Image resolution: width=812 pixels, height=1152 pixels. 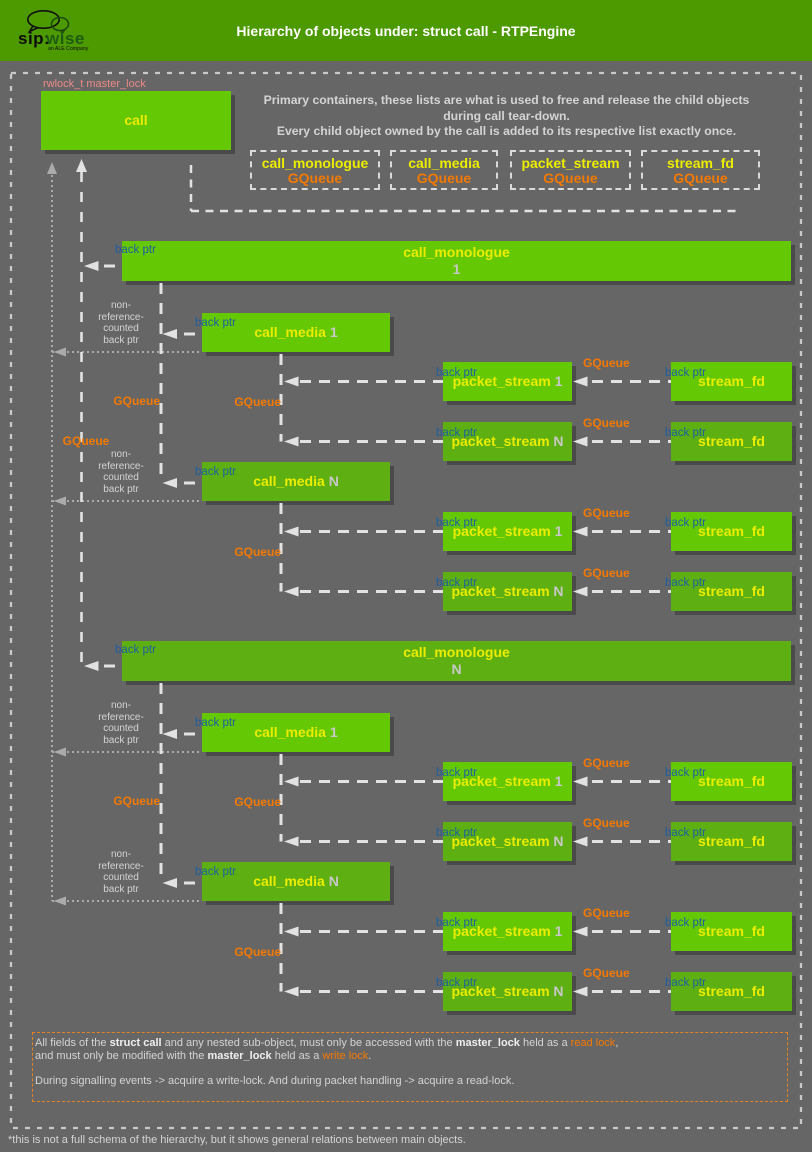 I want to click on svg-text: an ALE Company, so click(x=68, y=49).